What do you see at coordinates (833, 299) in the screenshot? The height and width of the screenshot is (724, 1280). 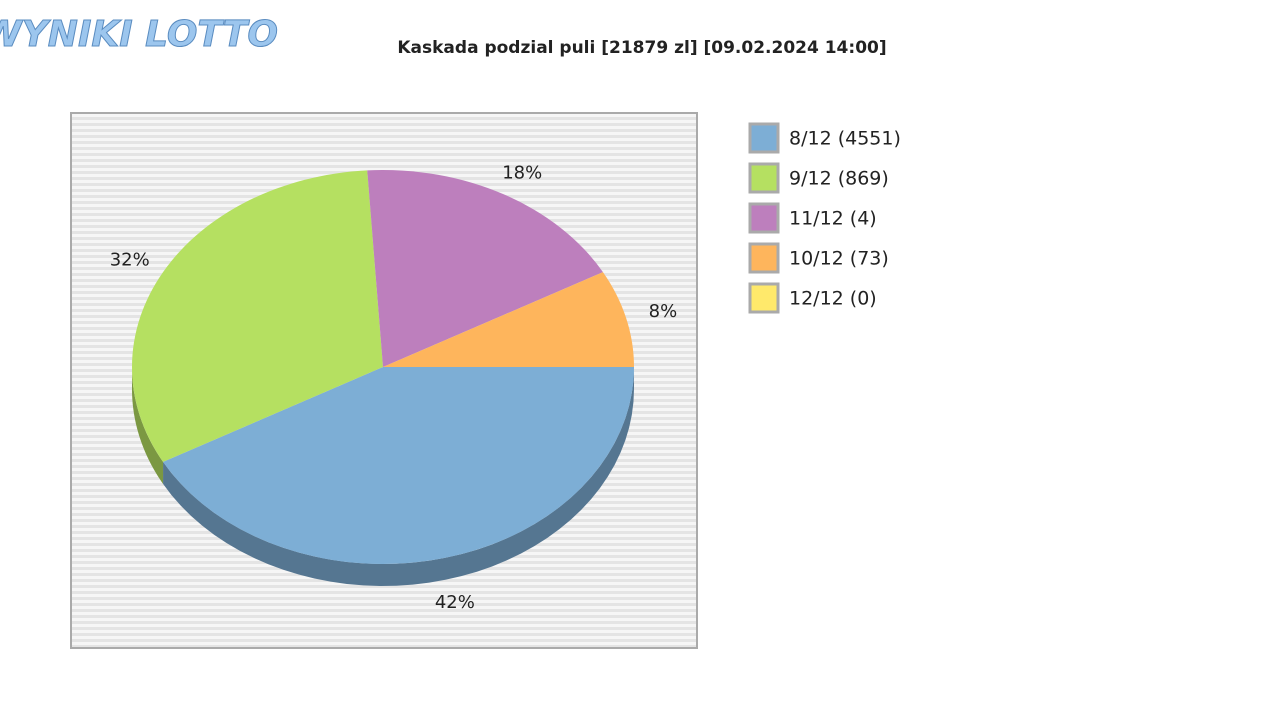 I see `legend-label: 12/12 (0)` at bounding box center [833, 299].